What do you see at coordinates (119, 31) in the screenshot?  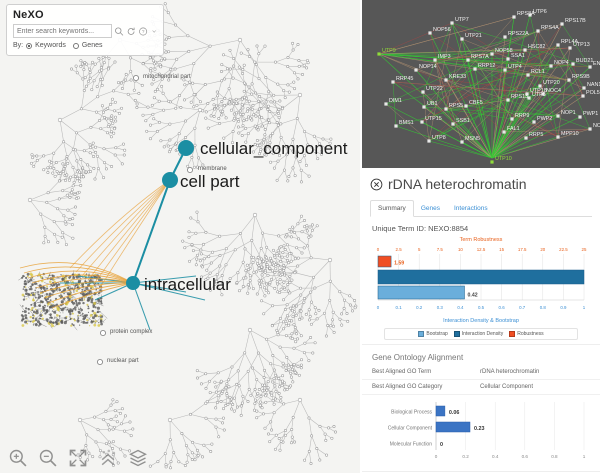 I see `search-icon` at bounding box center [119, 31].